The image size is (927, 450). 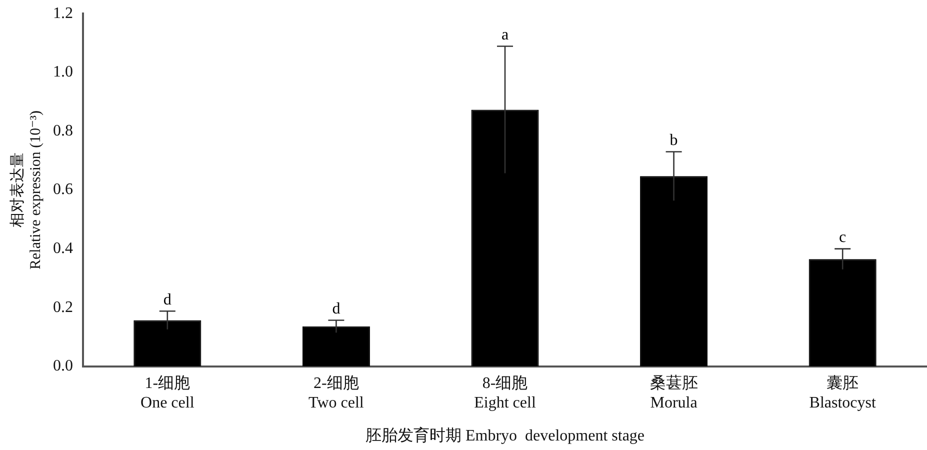 I want to click on y-axis-title: 相对表达量 Relative expression (10⁻³), so click(x=26, y=190).